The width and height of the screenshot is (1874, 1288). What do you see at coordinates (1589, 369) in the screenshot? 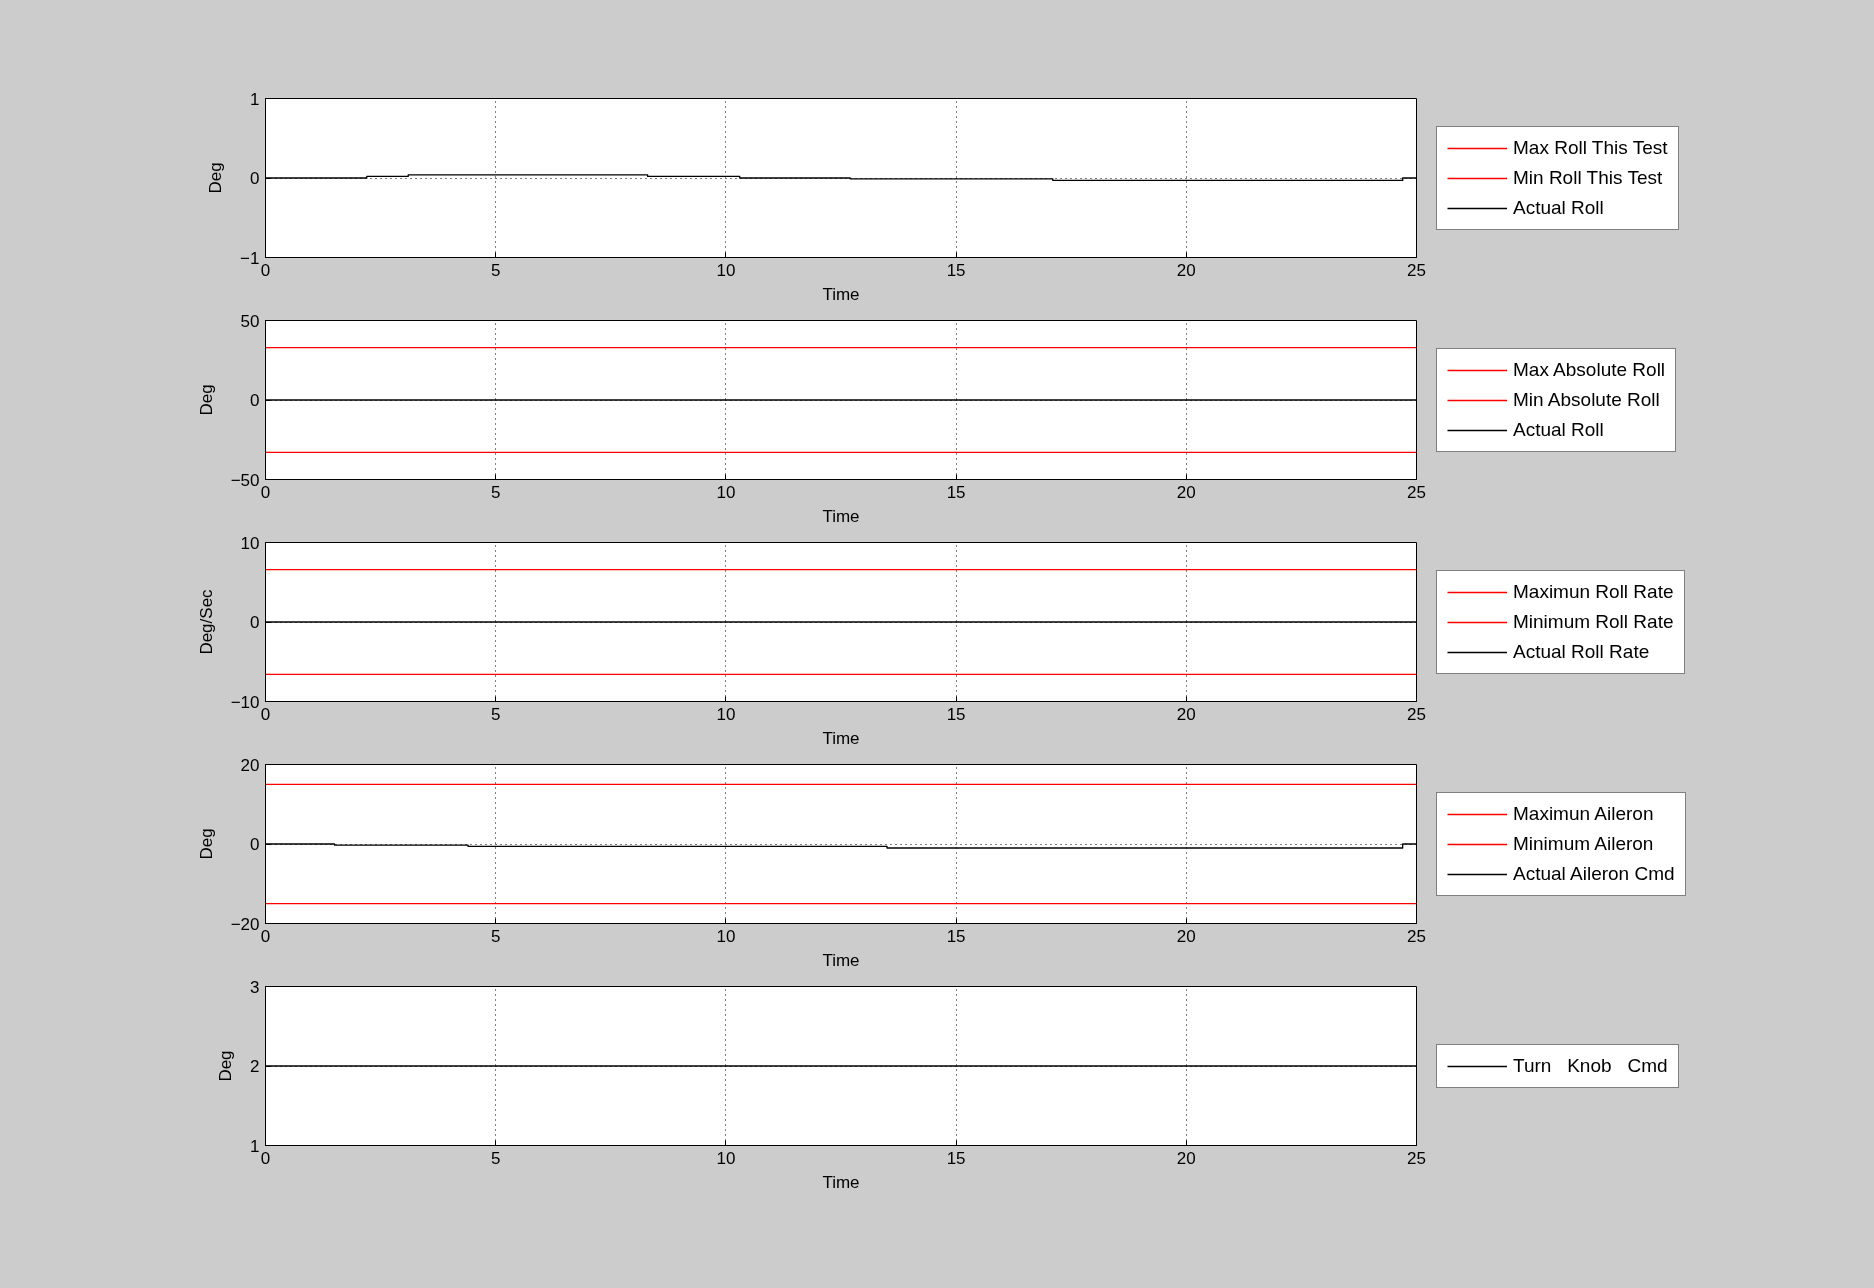
I see `legend-label: Max Absolute Roll` at bounding box center [1589, 369].